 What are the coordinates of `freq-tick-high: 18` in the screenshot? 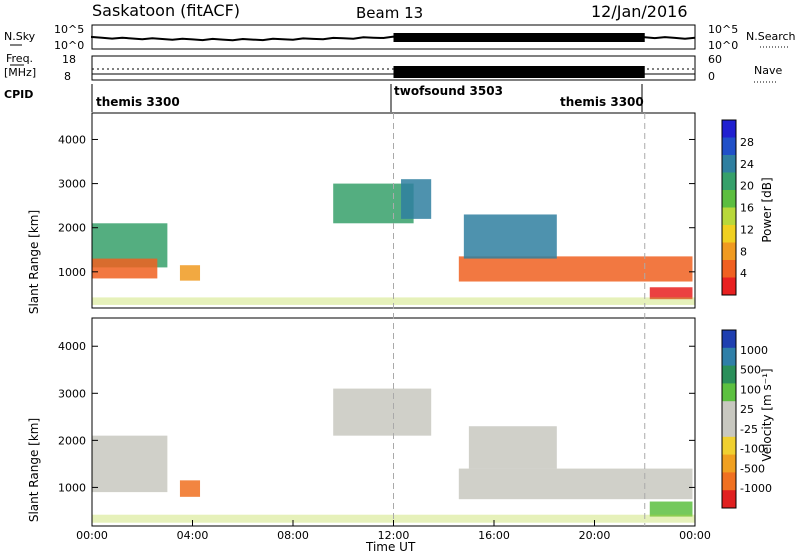 It's located at (69, 59).